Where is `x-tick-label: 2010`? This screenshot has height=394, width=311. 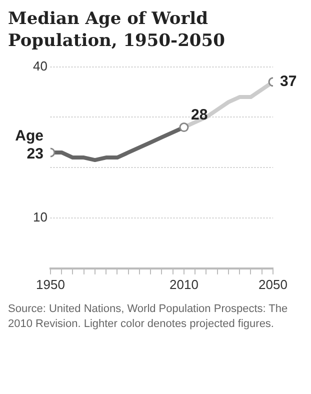 x-tick-label: 2010 is located at coordinates (184, 284).